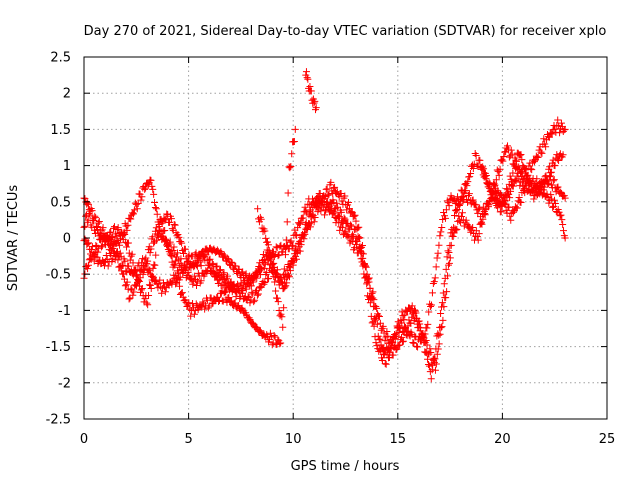  What do you see at coordinates (58, 275) in the screenshot?
I see `y-tick-label: -0.5` at bounding box center [58, 275].